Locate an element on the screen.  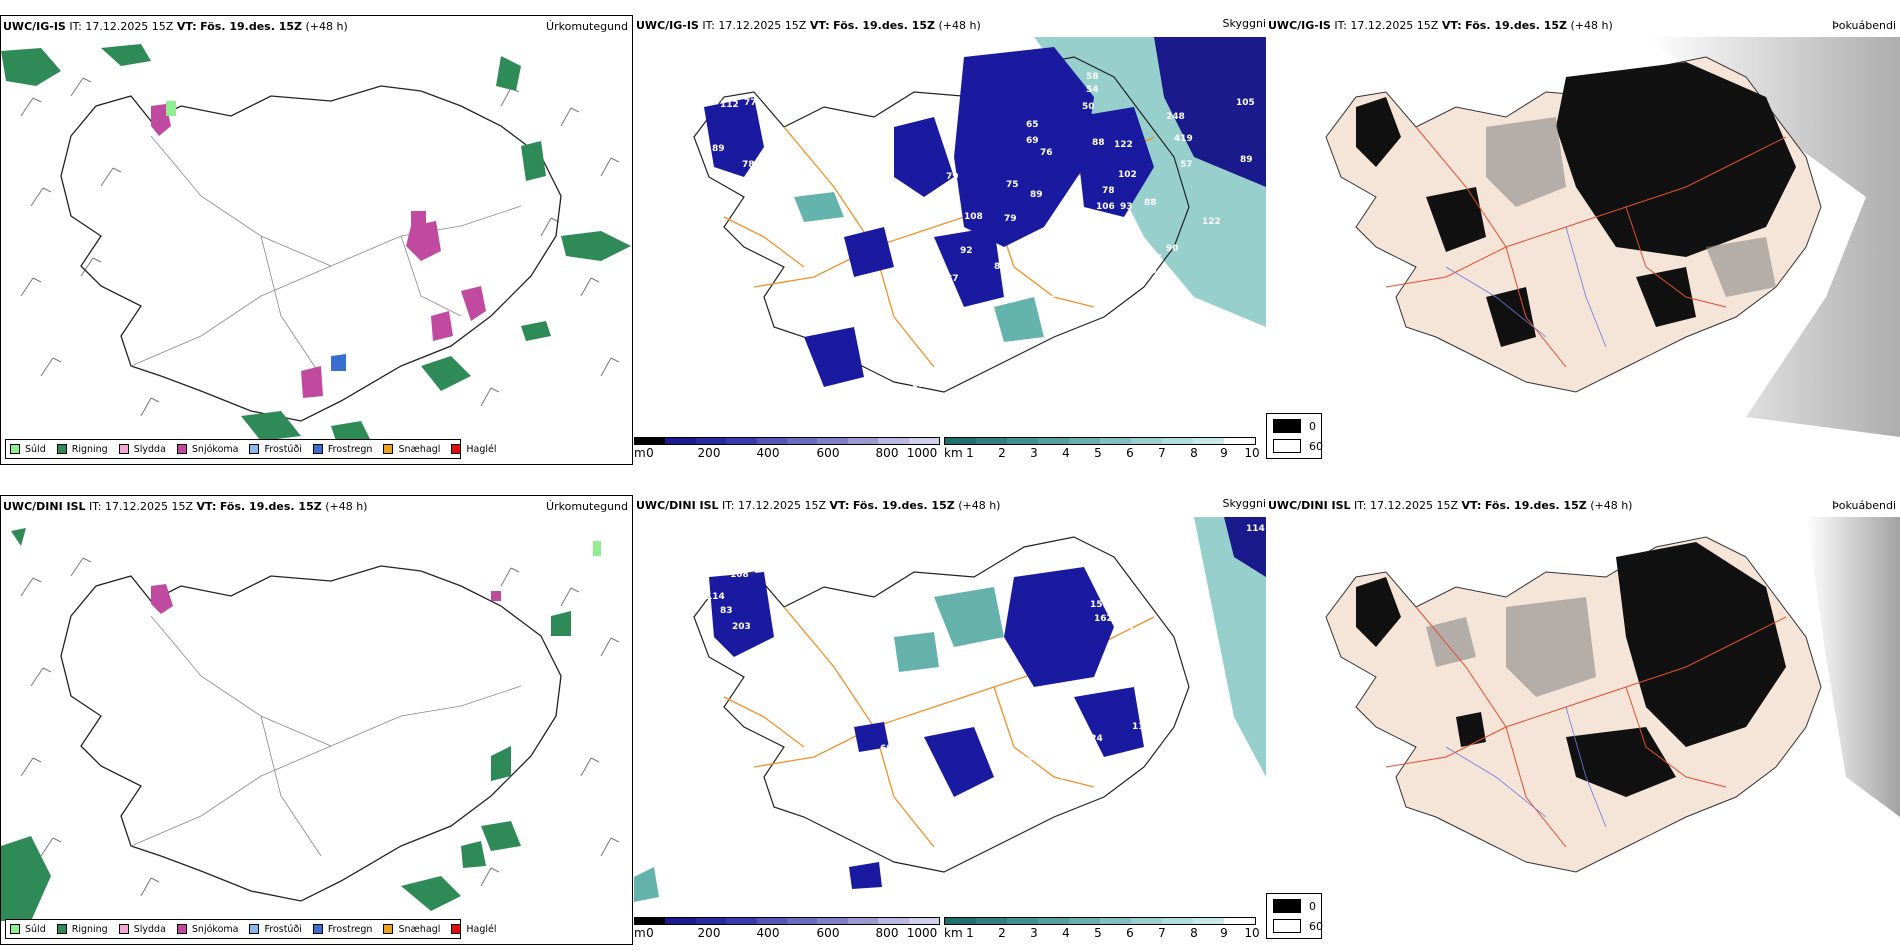
cloud-base-label: 58 is located at coordinates (1092, 77).